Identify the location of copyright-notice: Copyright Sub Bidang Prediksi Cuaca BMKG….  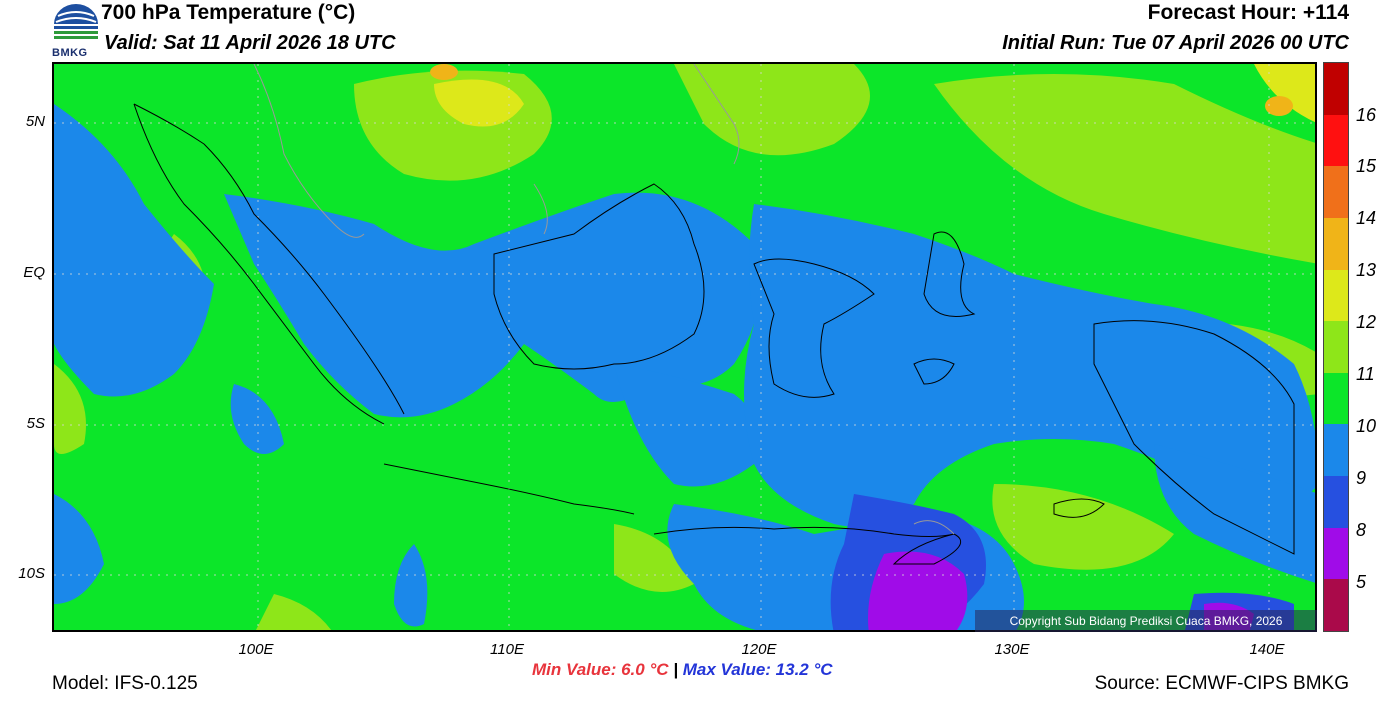
(1146, 621).